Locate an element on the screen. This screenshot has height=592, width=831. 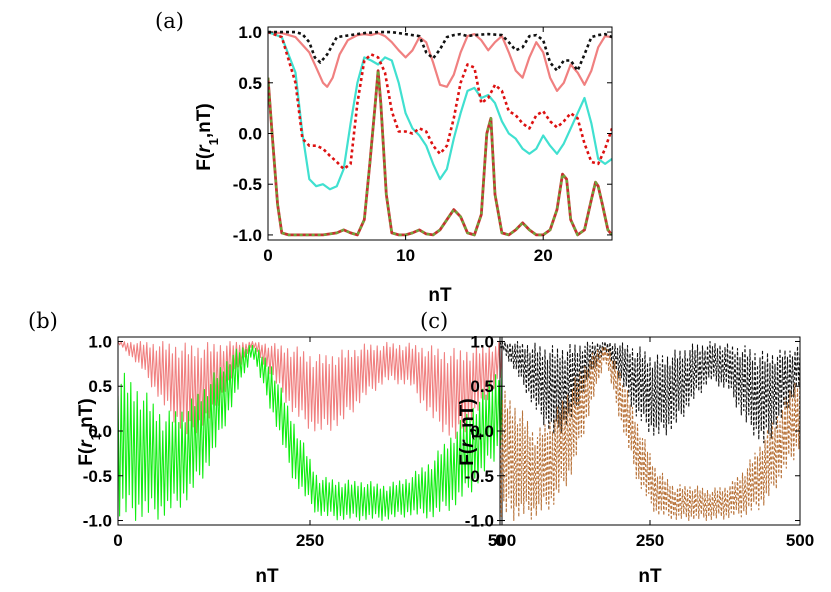
ylabel-c: F(r1,nT) is located at coordinates (470, 431).